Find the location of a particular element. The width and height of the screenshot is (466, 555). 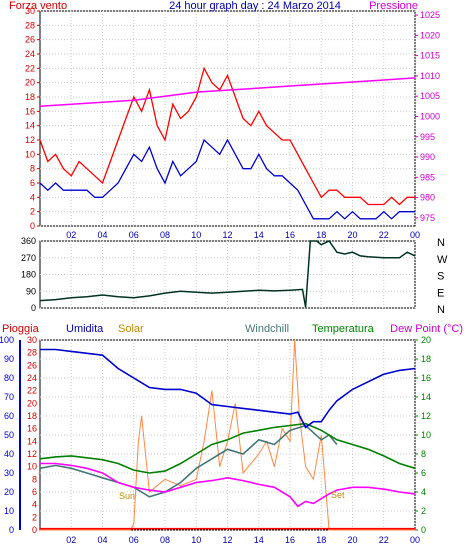

tick-label: 70 is located at coordinates (9, 397).